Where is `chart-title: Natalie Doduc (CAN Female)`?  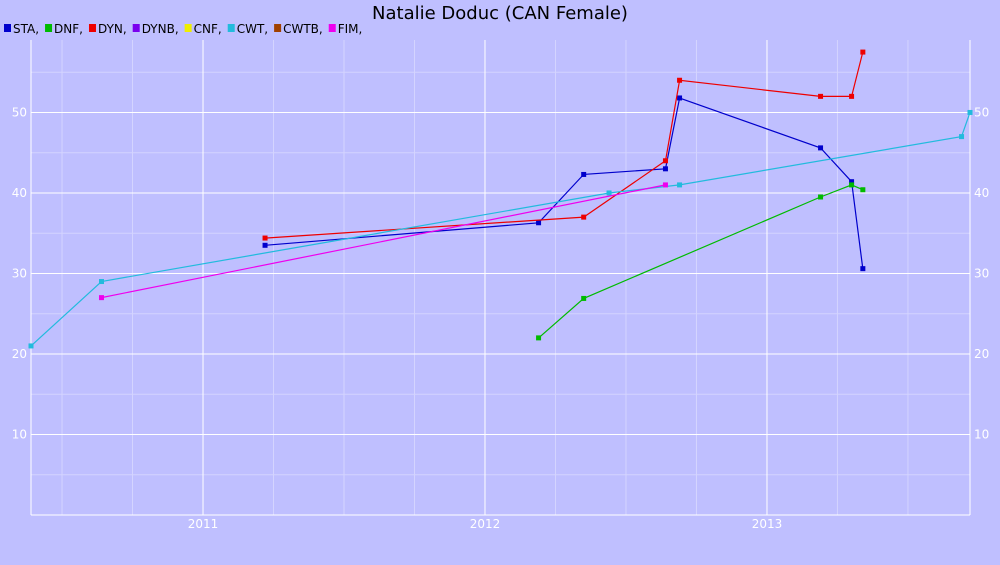
chart-title: Natalie Doduc (CAN Female) is located at coordinates (500, 13).